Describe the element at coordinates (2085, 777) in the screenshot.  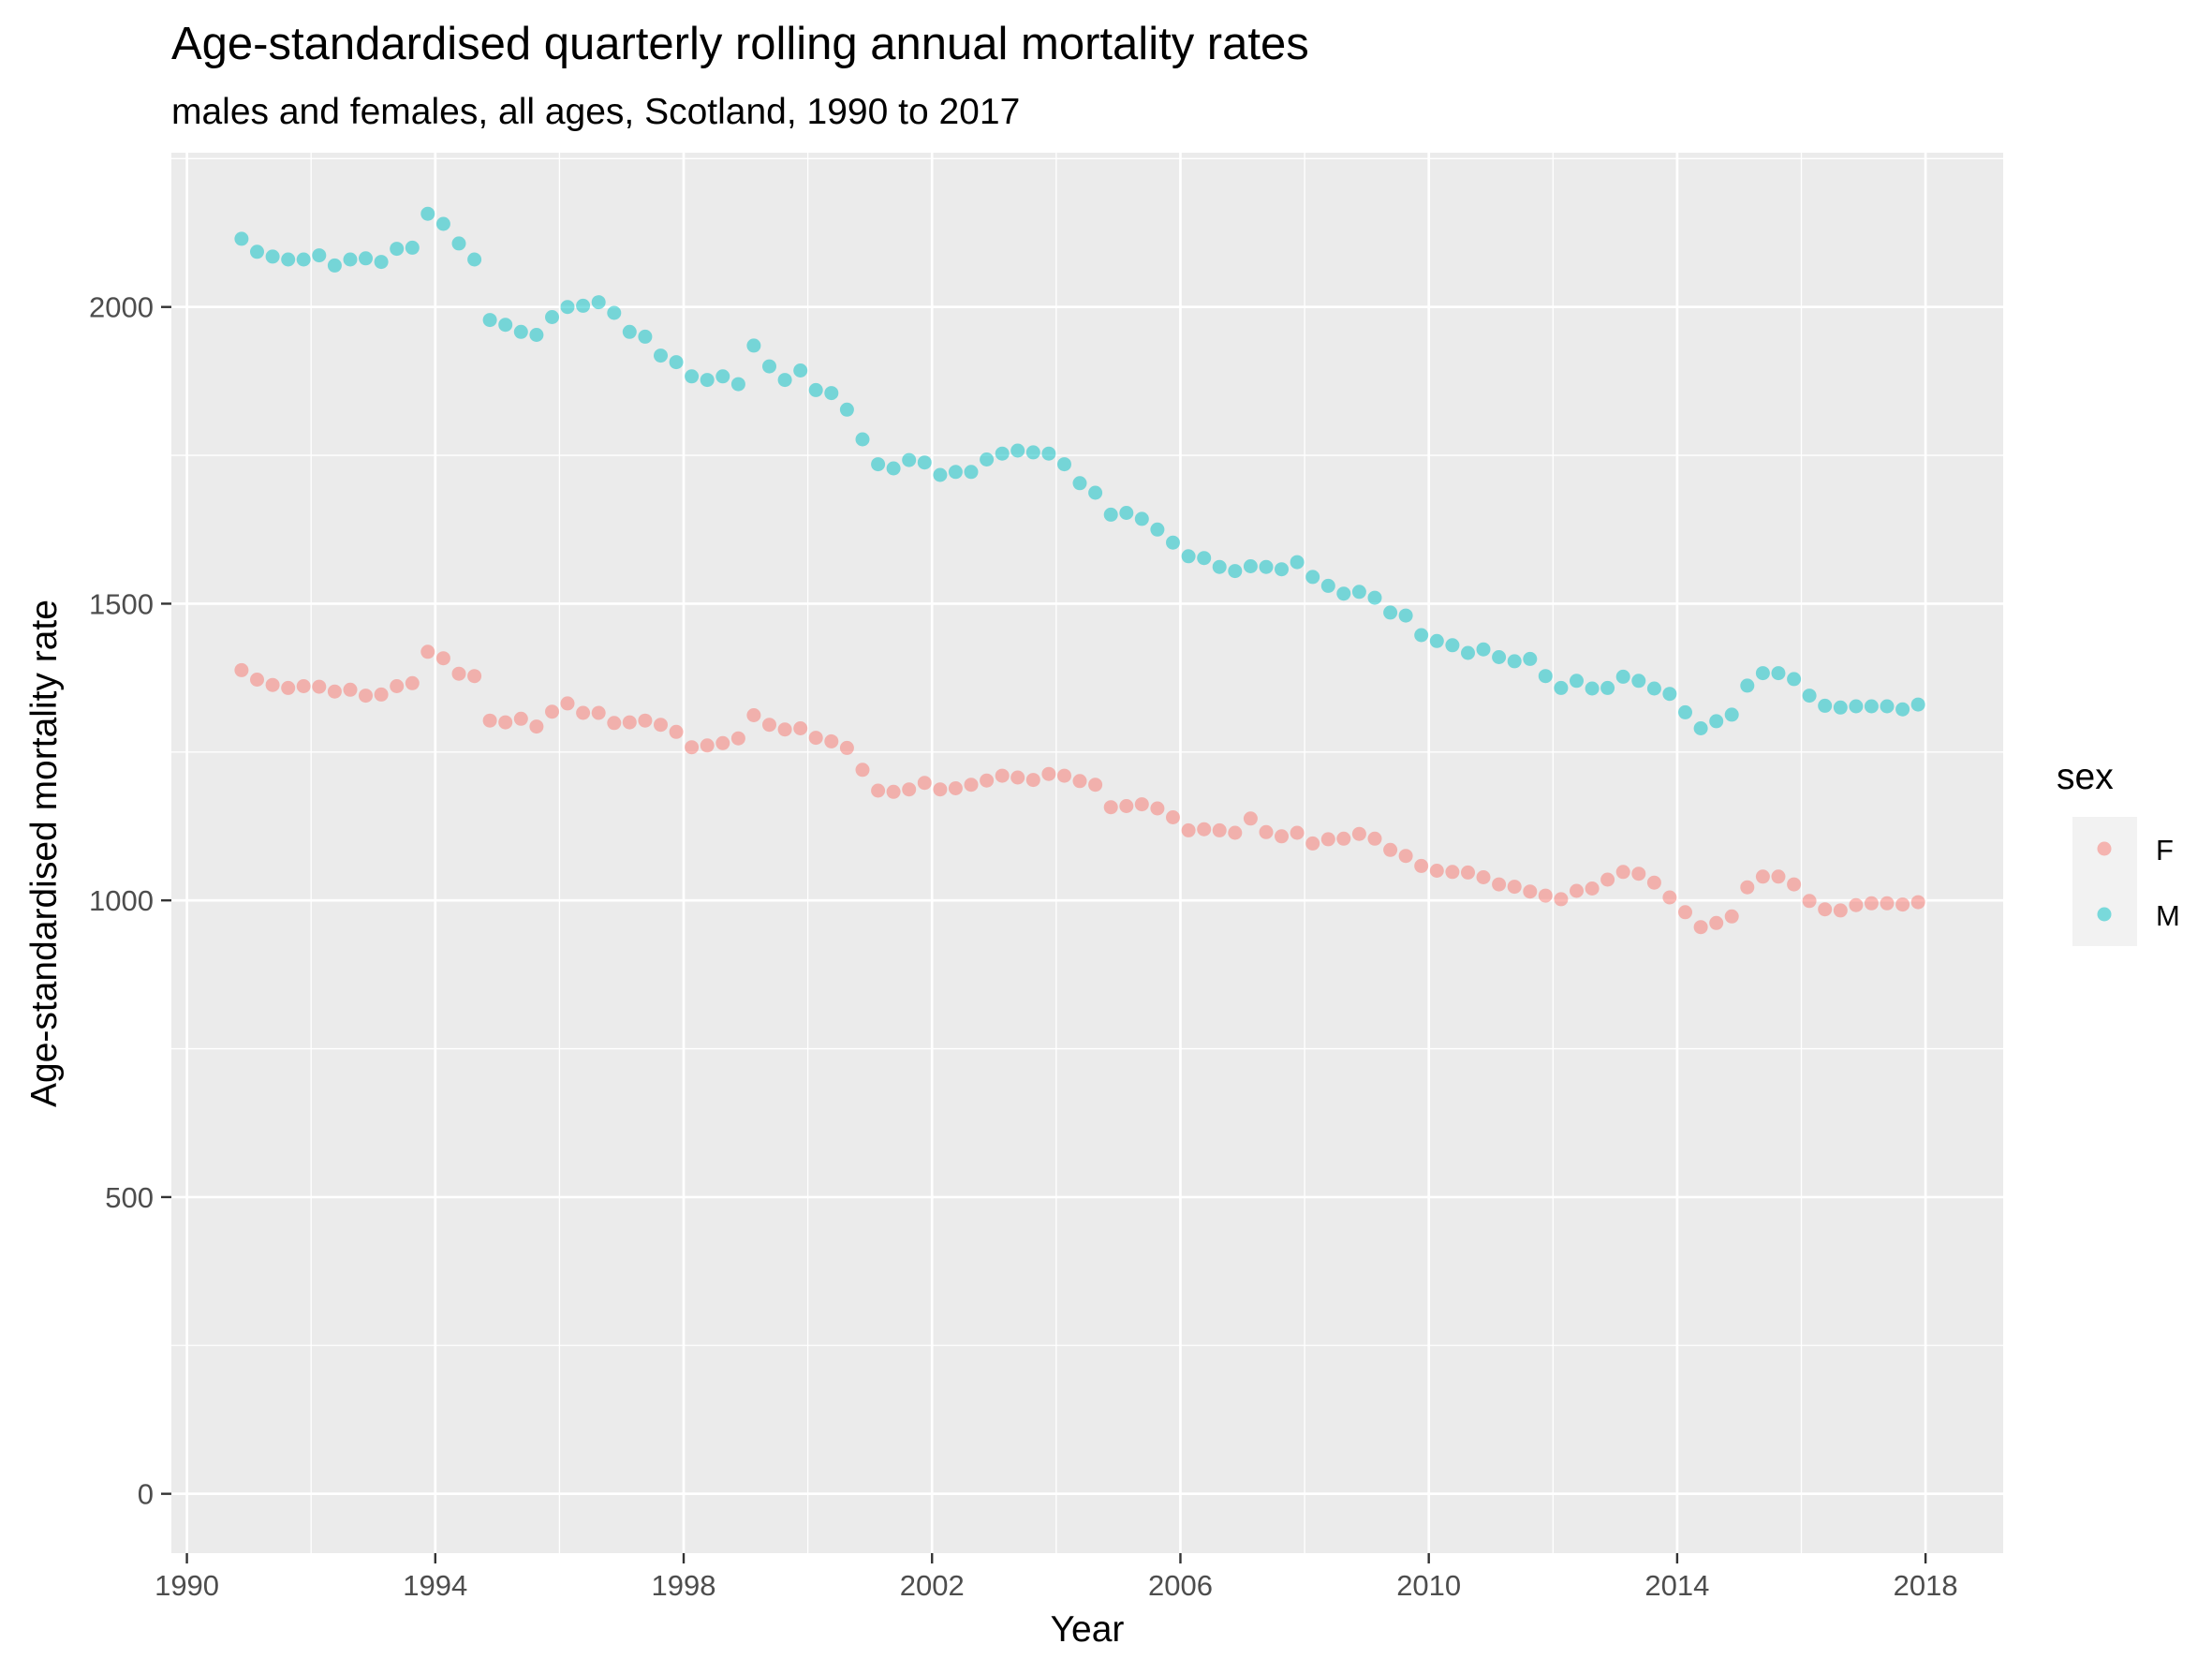
I see `legend-title: sex` at that location.